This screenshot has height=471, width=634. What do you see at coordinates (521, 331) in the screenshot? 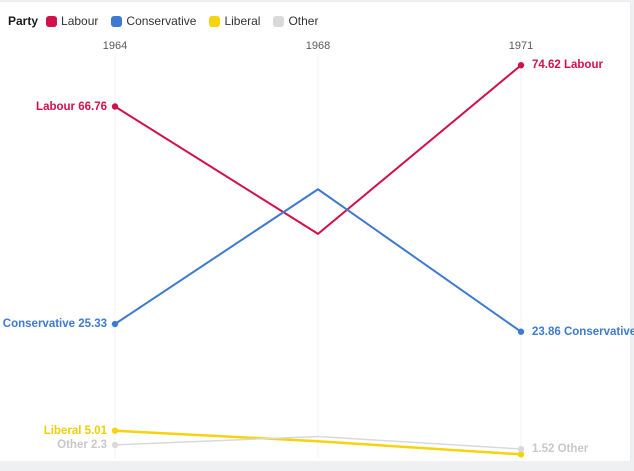
I see `data-point-conservative-1971` at bounding box center [521, 331].